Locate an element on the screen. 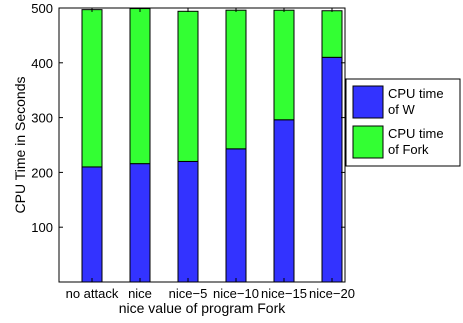 The height and width of the screenshot is (323, 463). y-tick-label: 500 is located at coordinates (42, 8).